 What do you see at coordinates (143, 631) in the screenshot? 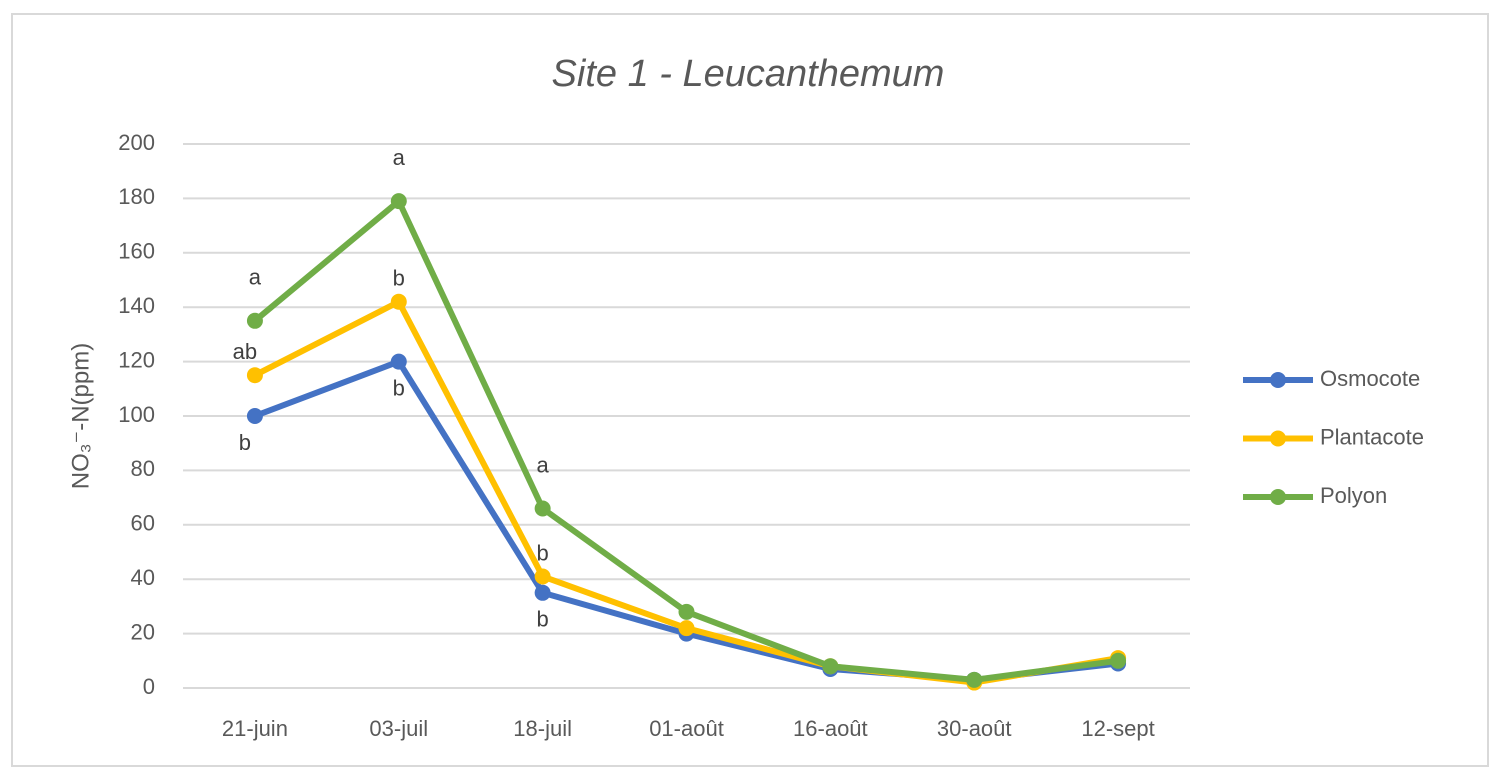
I see `y-tick-label: 20` at bounding box center [143, 631].